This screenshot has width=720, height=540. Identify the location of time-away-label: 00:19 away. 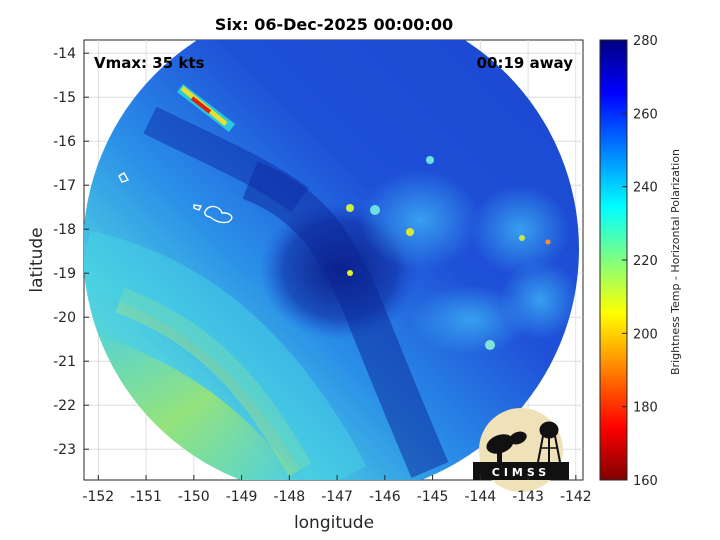
(525, 63).